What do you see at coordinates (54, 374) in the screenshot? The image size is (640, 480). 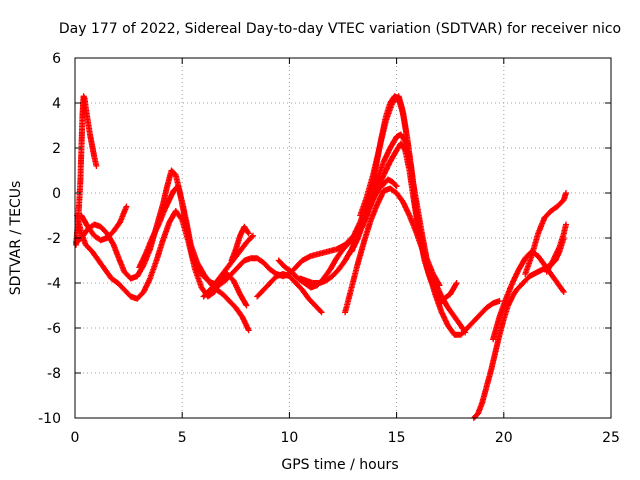 I see `y-tick-label: -8` at bounding box center [54, 374].